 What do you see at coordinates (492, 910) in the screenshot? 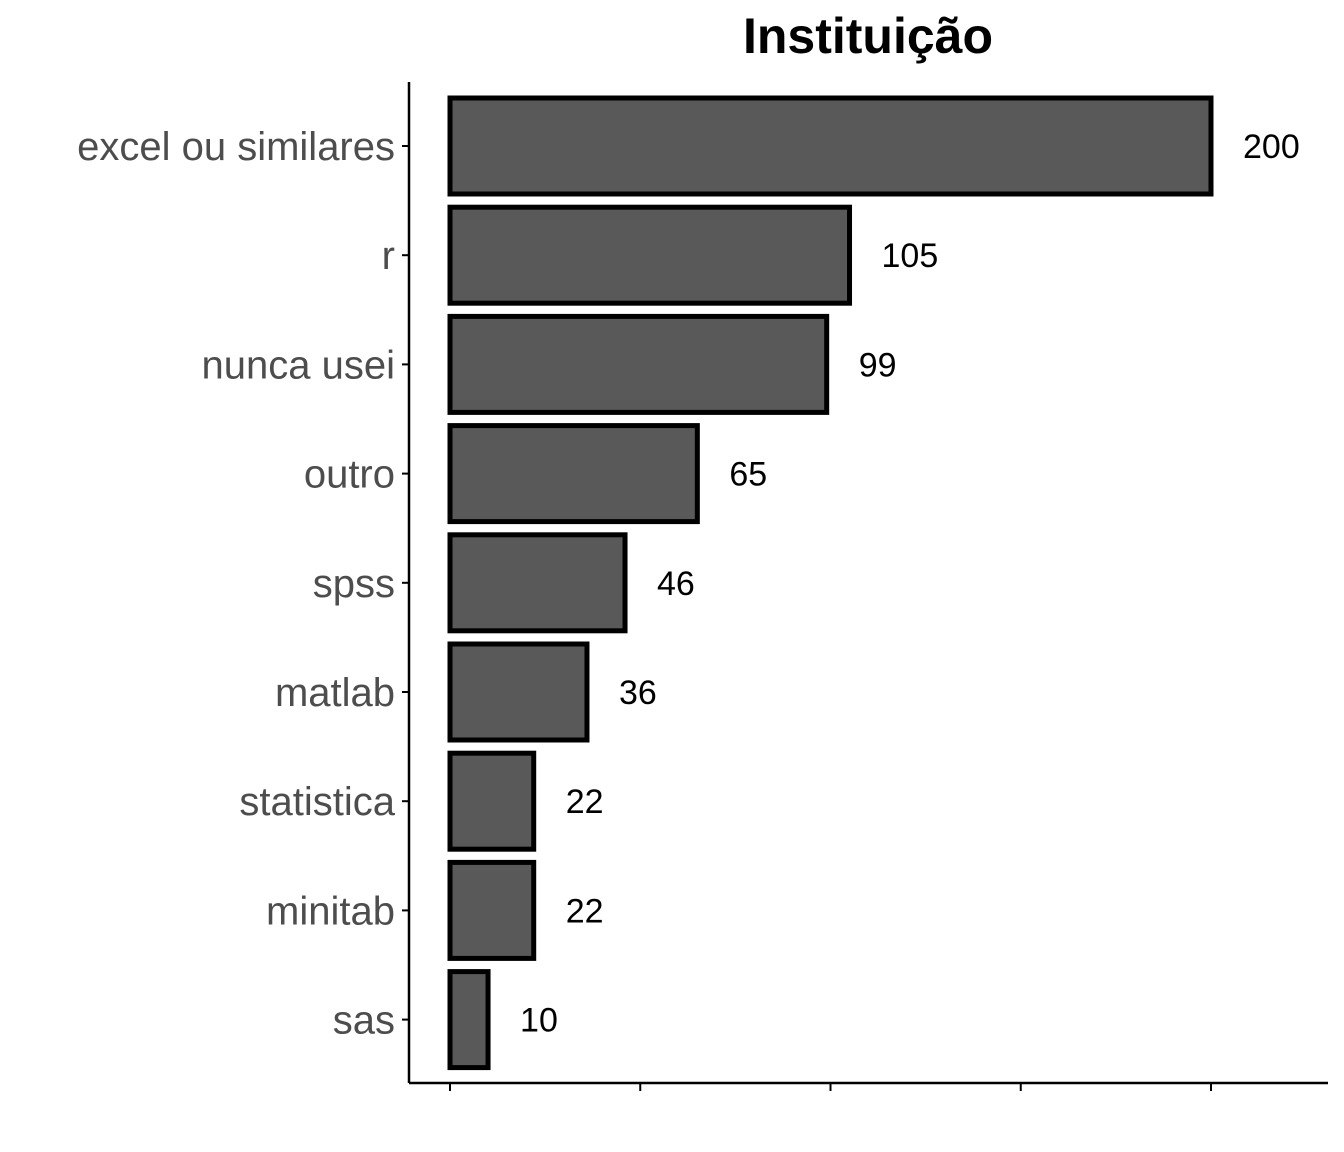
I see `bar-minitab` at bounding box center [492, 910].